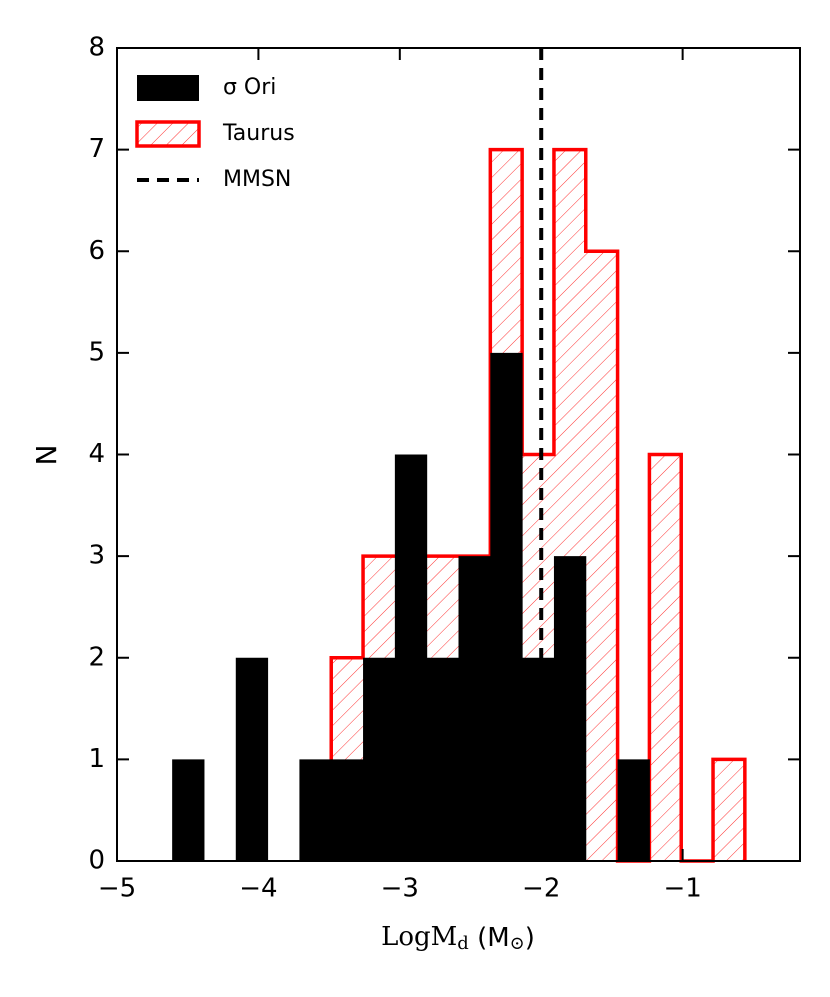 The height and width of the screenshot is (997, 830). I want to click on y-tick-label: 6, so click(96, 251).